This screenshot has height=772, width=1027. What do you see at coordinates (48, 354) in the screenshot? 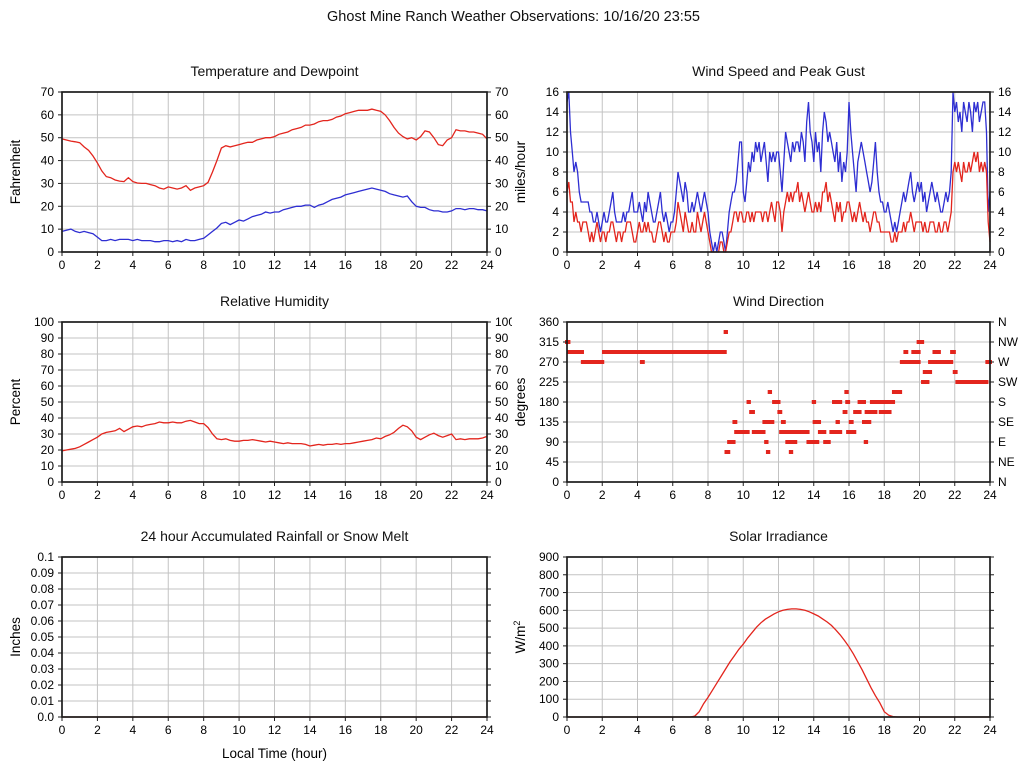
I see `svg-text: 80` at bounding box center [48, 354].